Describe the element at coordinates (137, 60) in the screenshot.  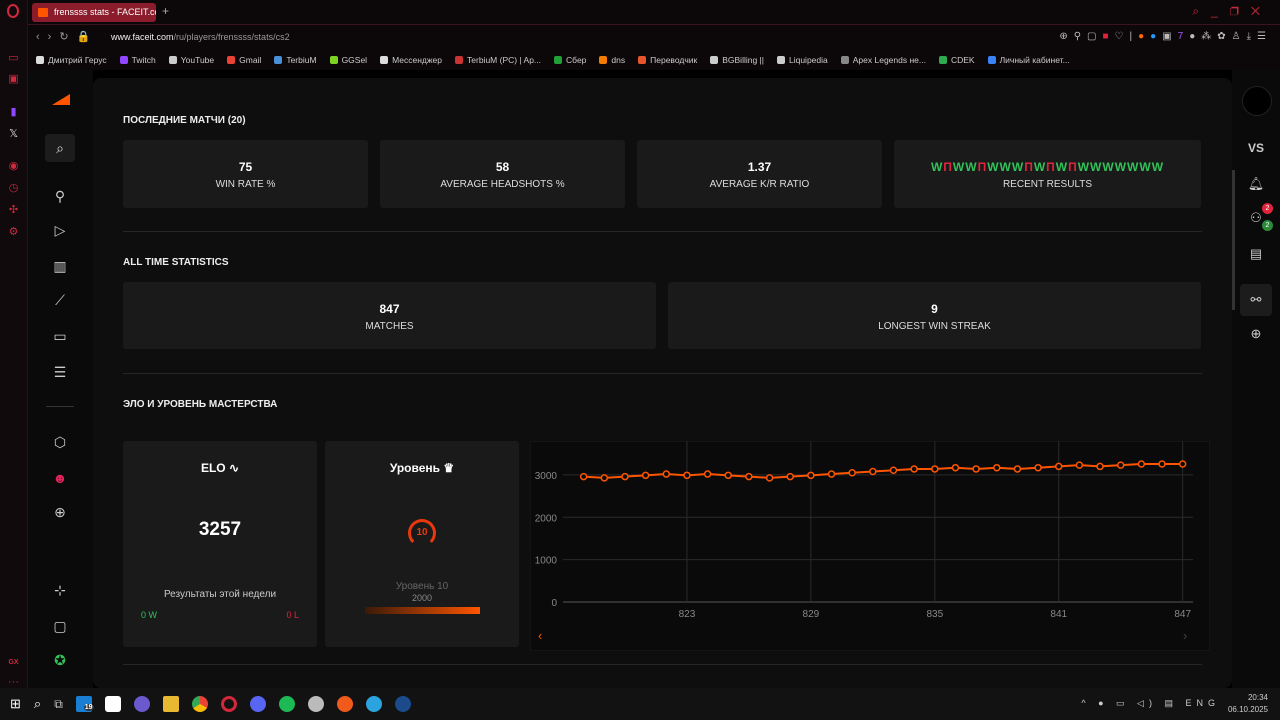
I see `bookmark-item: Twitch` at that location.